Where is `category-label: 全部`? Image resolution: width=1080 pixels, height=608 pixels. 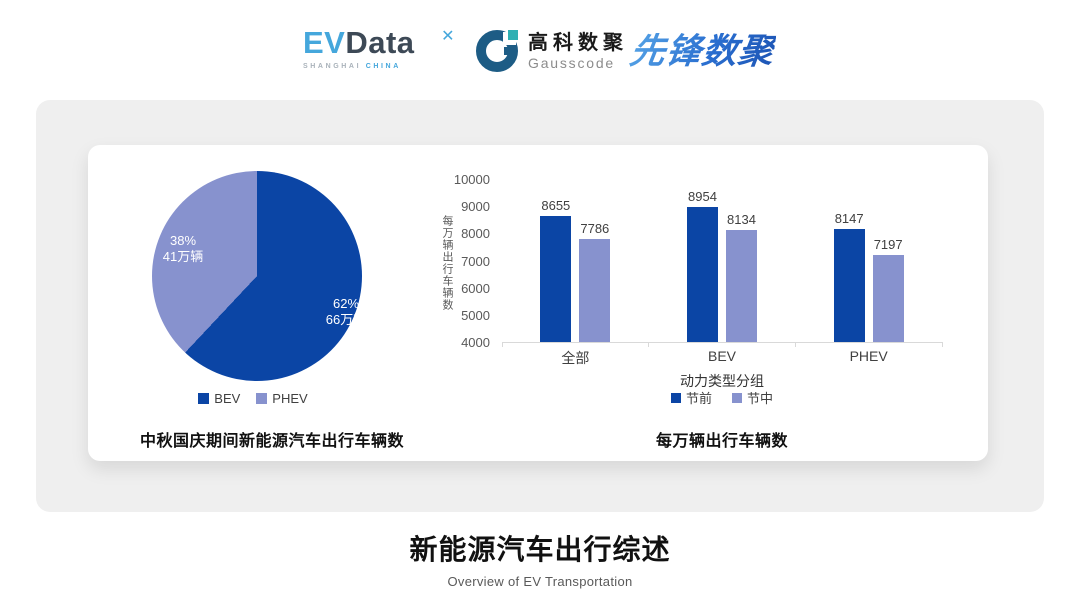
category-label: 全部 is located at coordinates (575, 358).